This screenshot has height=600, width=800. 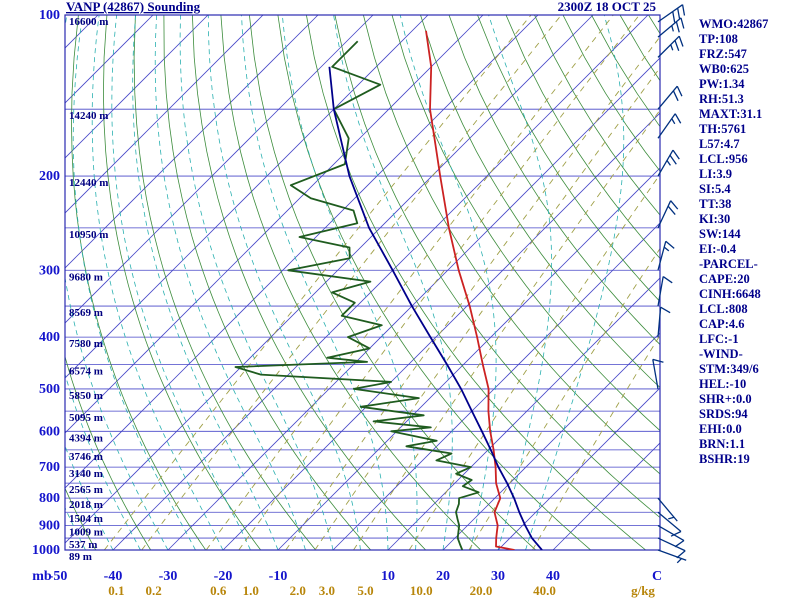 What do you see at coordinates (298, 590) in the screenshot?
I see `mixing-ratio-label: 2.0` at bounding box center [298, 590].